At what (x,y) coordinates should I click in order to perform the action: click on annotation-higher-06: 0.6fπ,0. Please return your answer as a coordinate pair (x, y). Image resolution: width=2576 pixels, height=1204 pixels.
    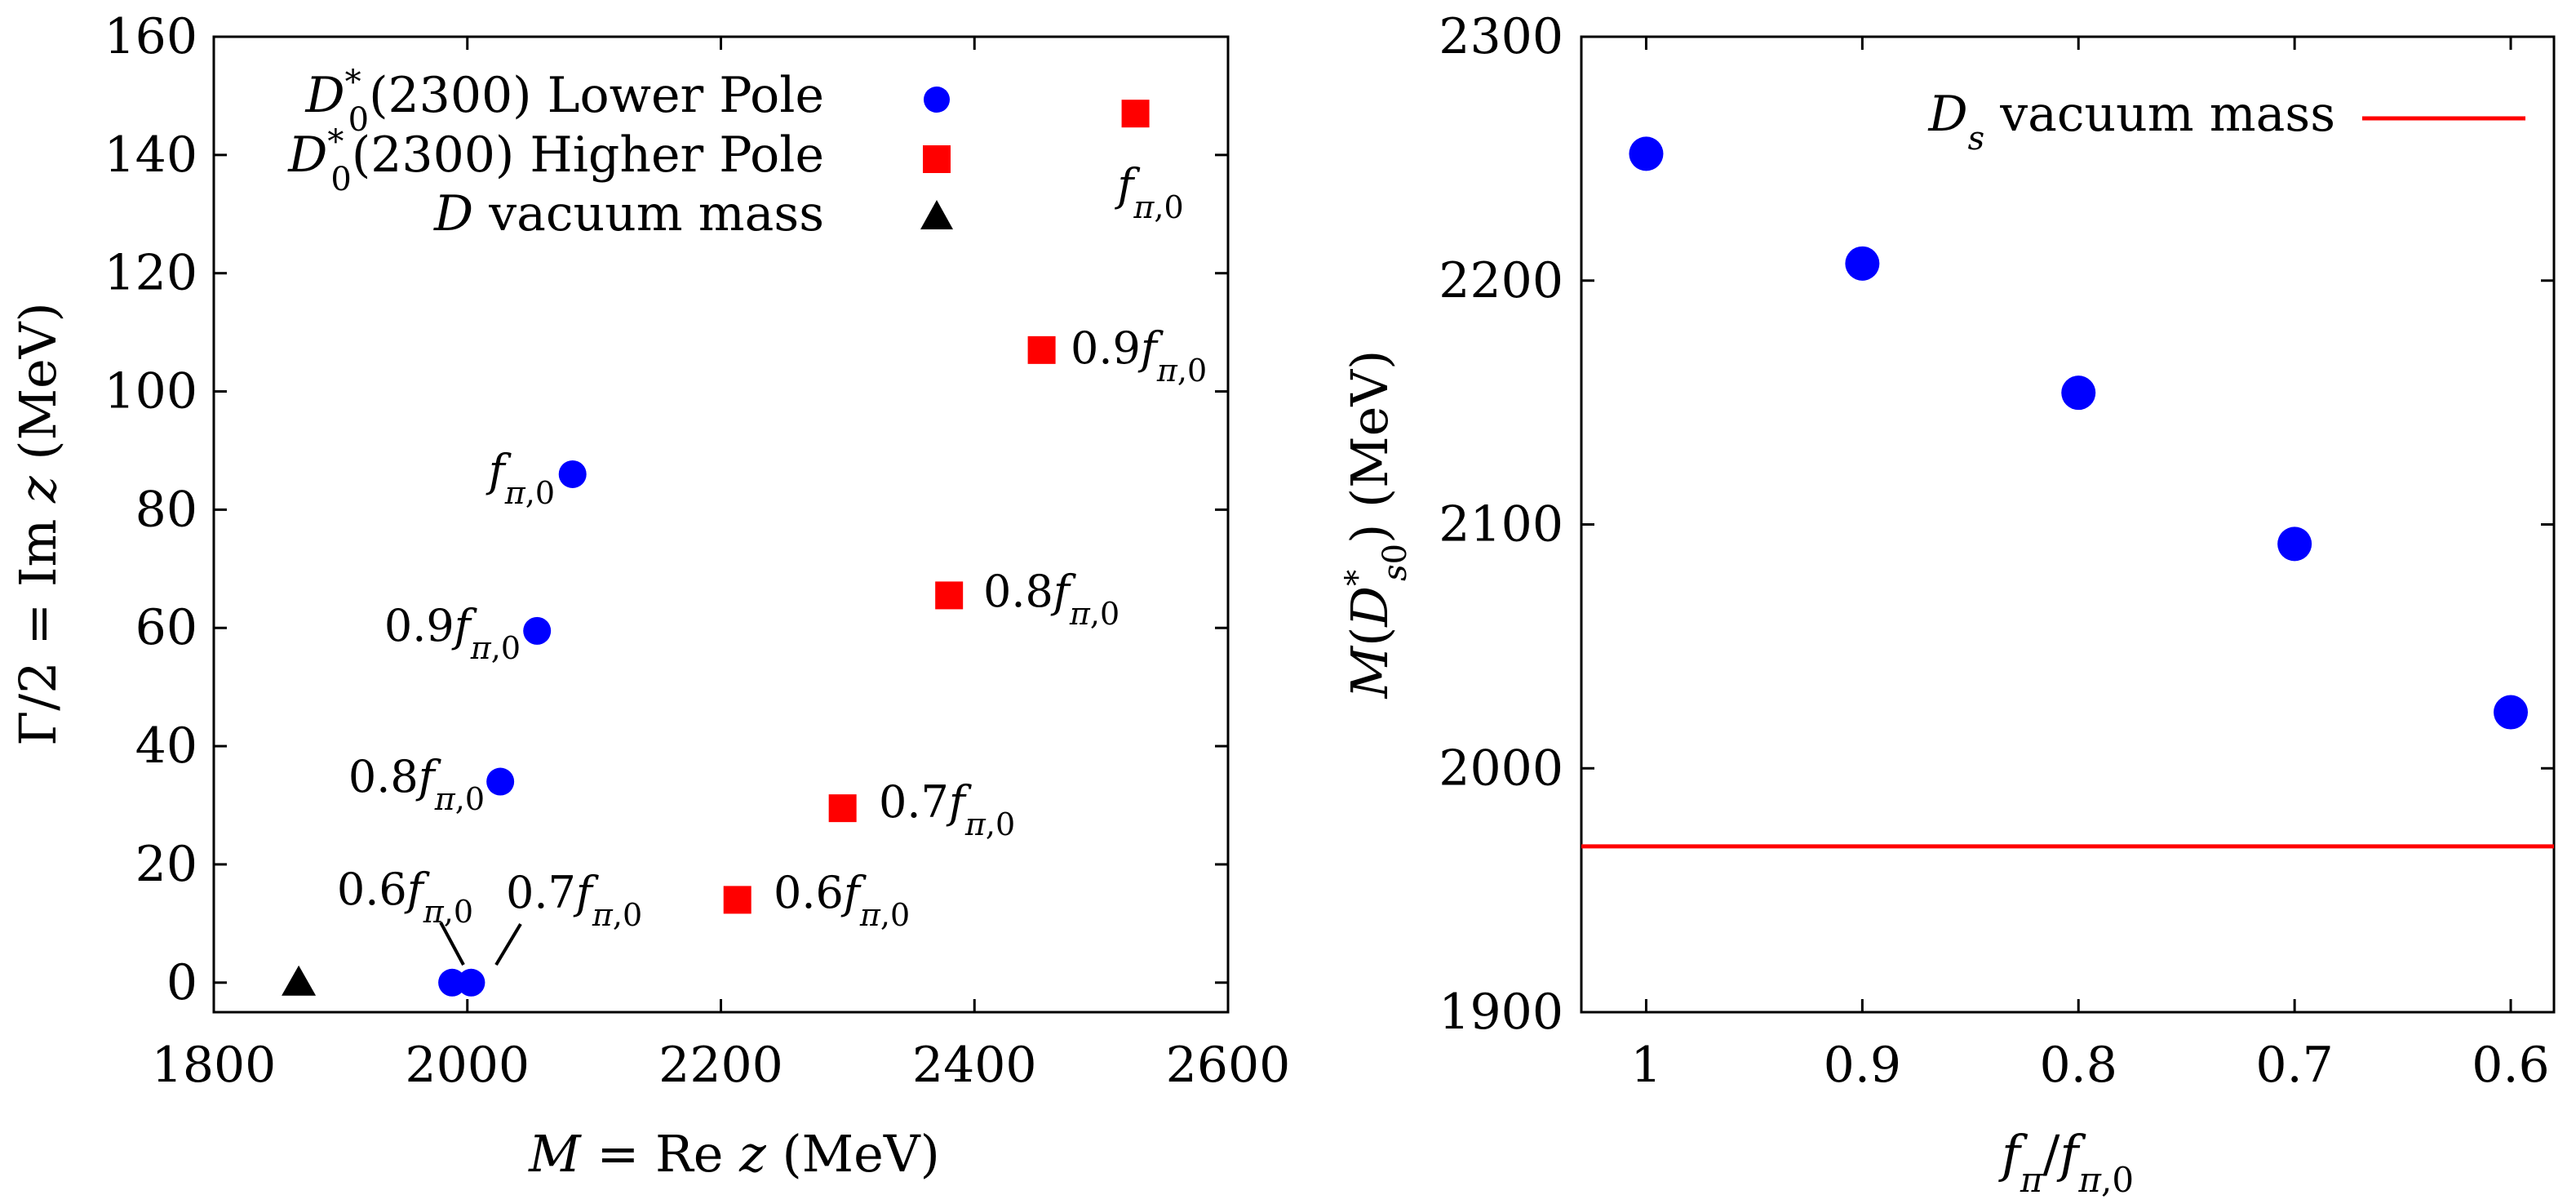
    Looking at the image, I should click on (842, 900).